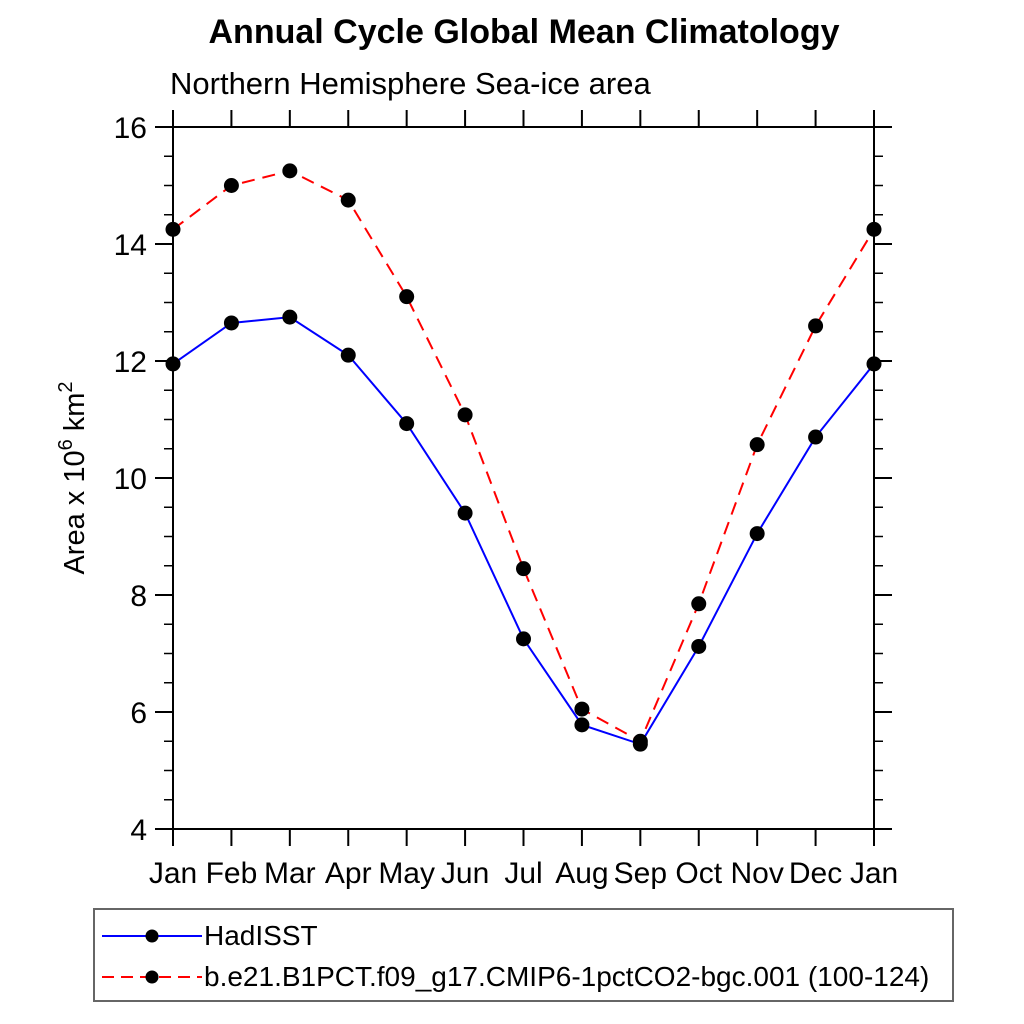 Image resolution: width=1024 pixels, height=1024 pixels. I want to click on x-tick-label: Nov, so click(756, 873).